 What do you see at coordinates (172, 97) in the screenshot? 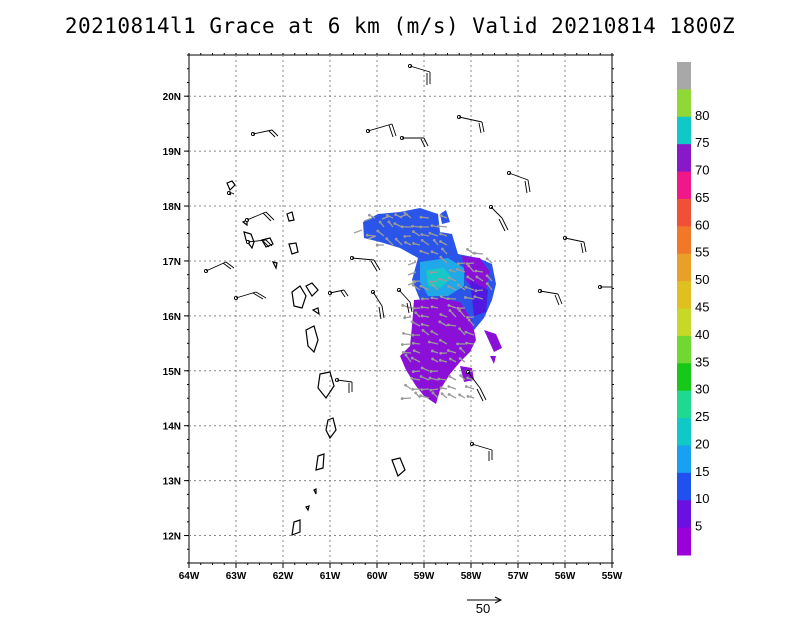
I see `lat-tick-label: 20N` at bounding box center [172, 97].